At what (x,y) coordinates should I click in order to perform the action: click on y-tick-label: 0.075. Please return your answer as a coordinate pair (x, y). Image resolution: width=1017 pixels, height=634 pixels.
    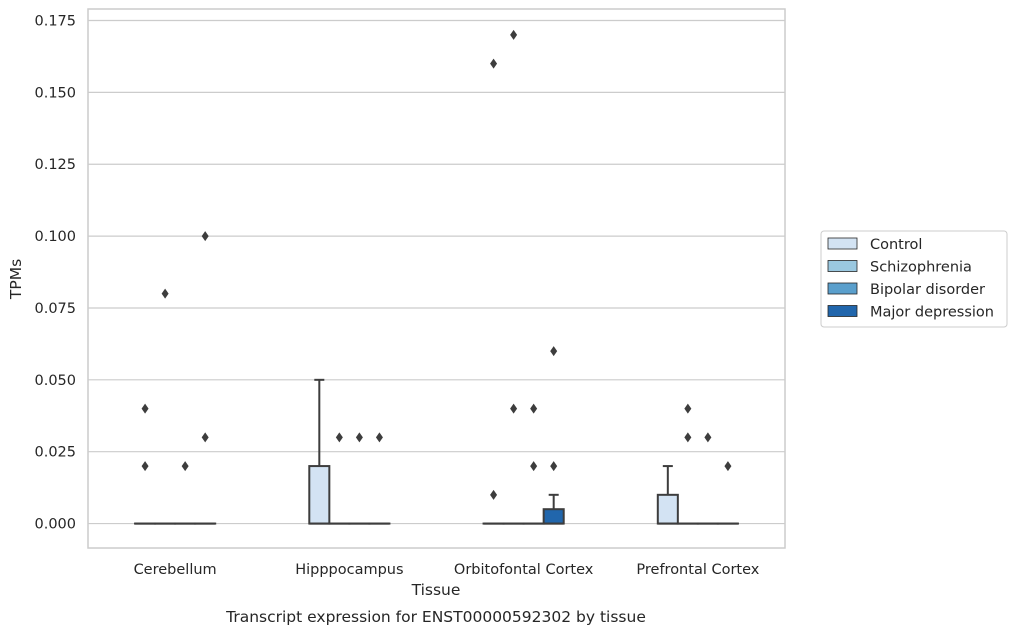
    Looking at the image, I should click on (55, 309).